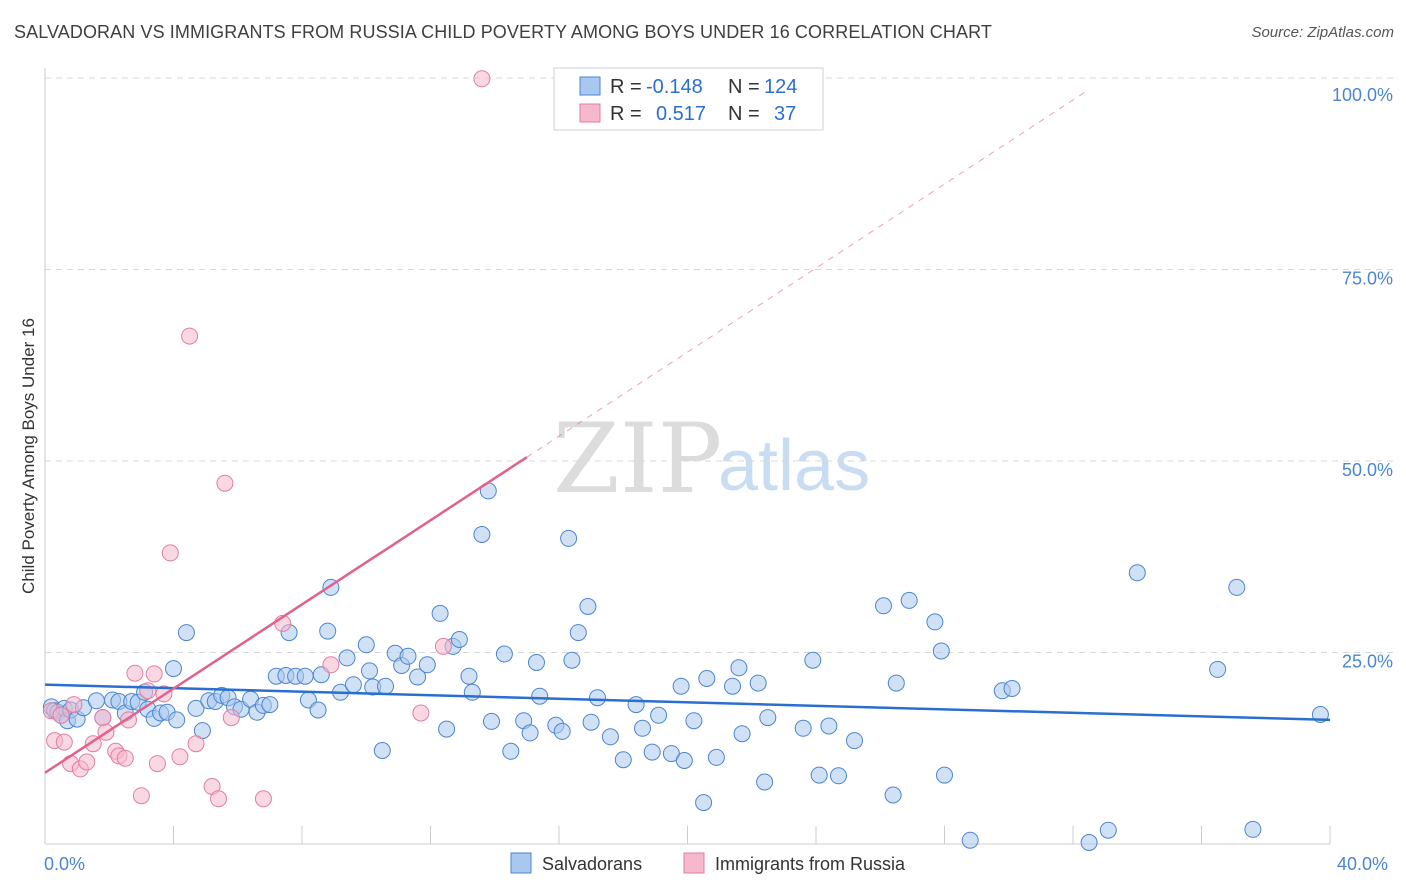  What do you see at coordinates (785, 114) in the screenshot?
I see `legend-n-value-2: 37` at bounding box center [785, 114].